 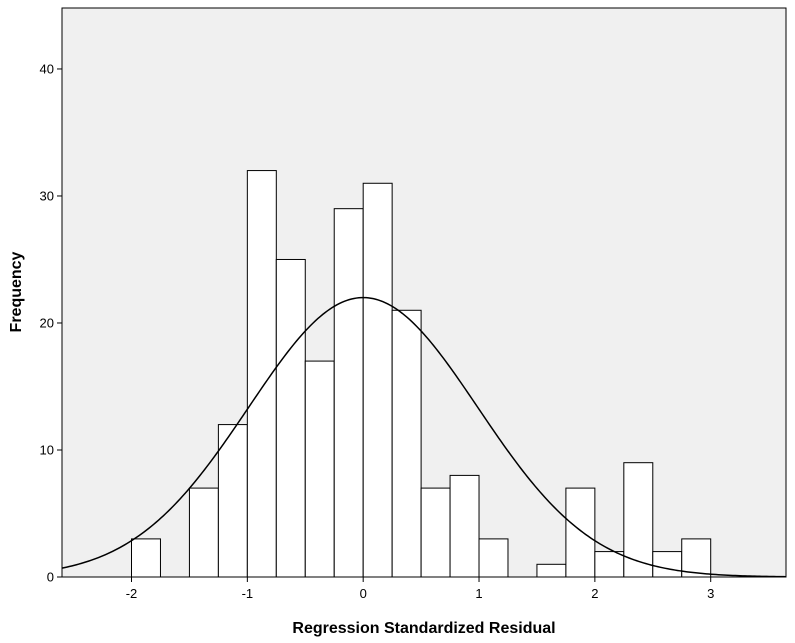 What do you see at coordinates (248, 593) in the screenshot?
I see `x-tick-label: -1` at bounding box center [248, 593].